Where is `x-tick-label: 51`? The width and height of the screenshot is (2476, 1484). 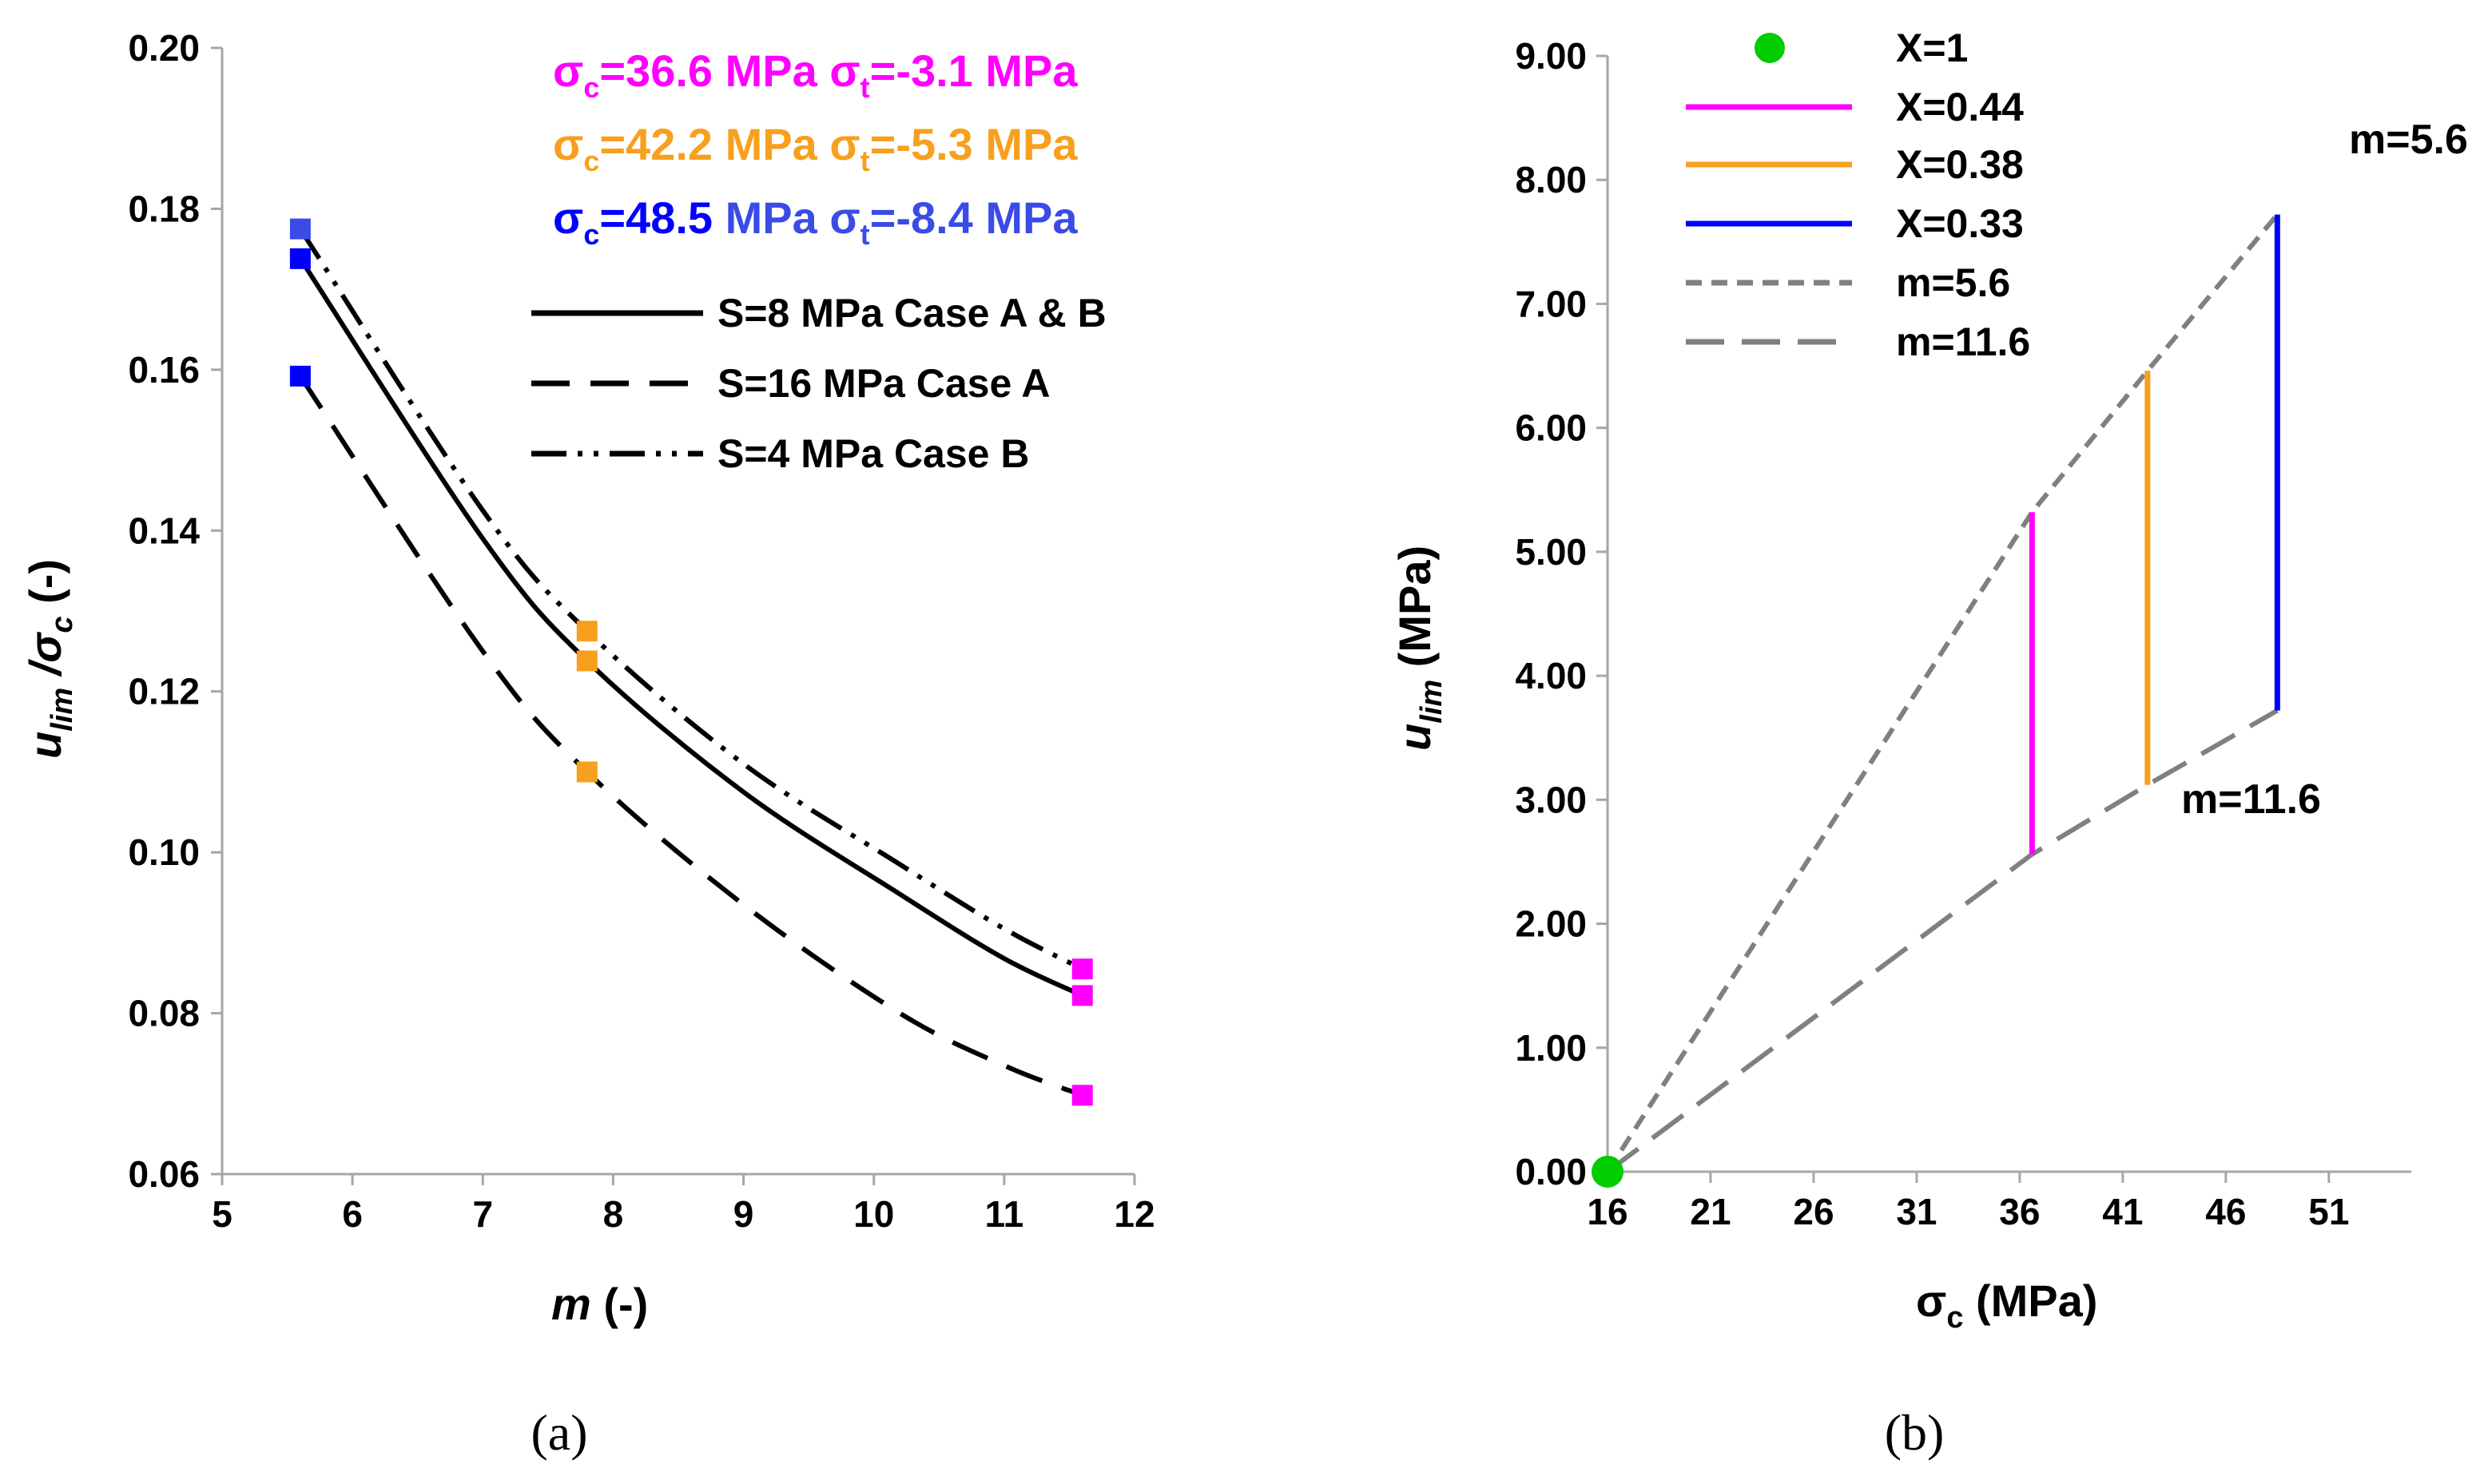 x-tick-label: 51 is located at coordinates (2329, 1211).